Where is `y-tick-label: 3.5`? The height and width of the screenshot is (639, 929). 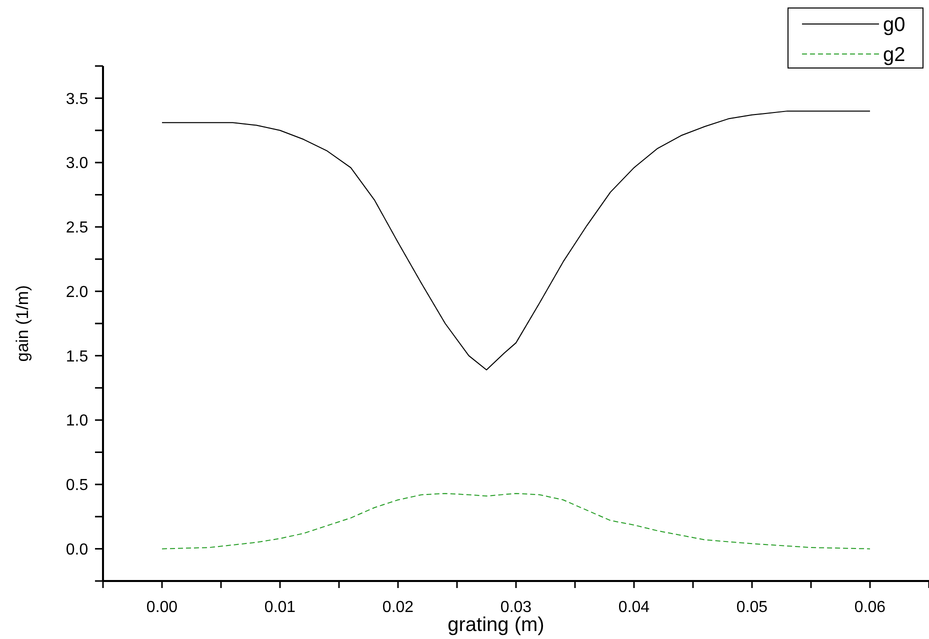 y-tick-label: 3.5 is located at coordinates (77, 99).